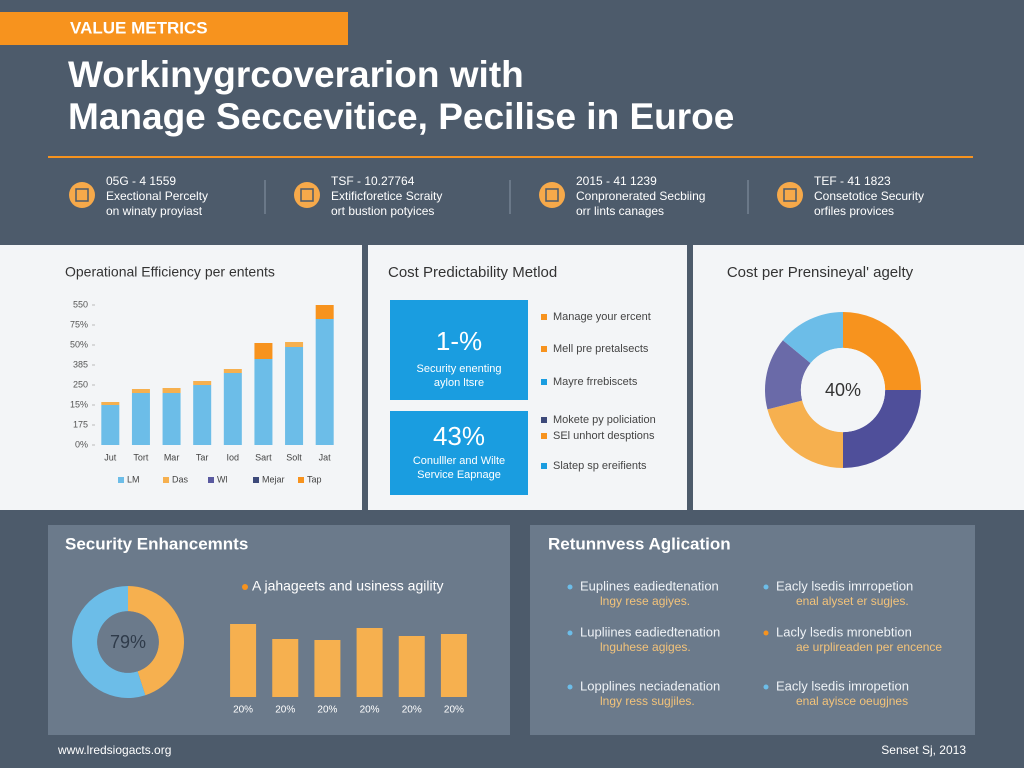  Describe the element at coordinates (80, 384) in the screenshot. I see `y-tick-label: 250` at that location.